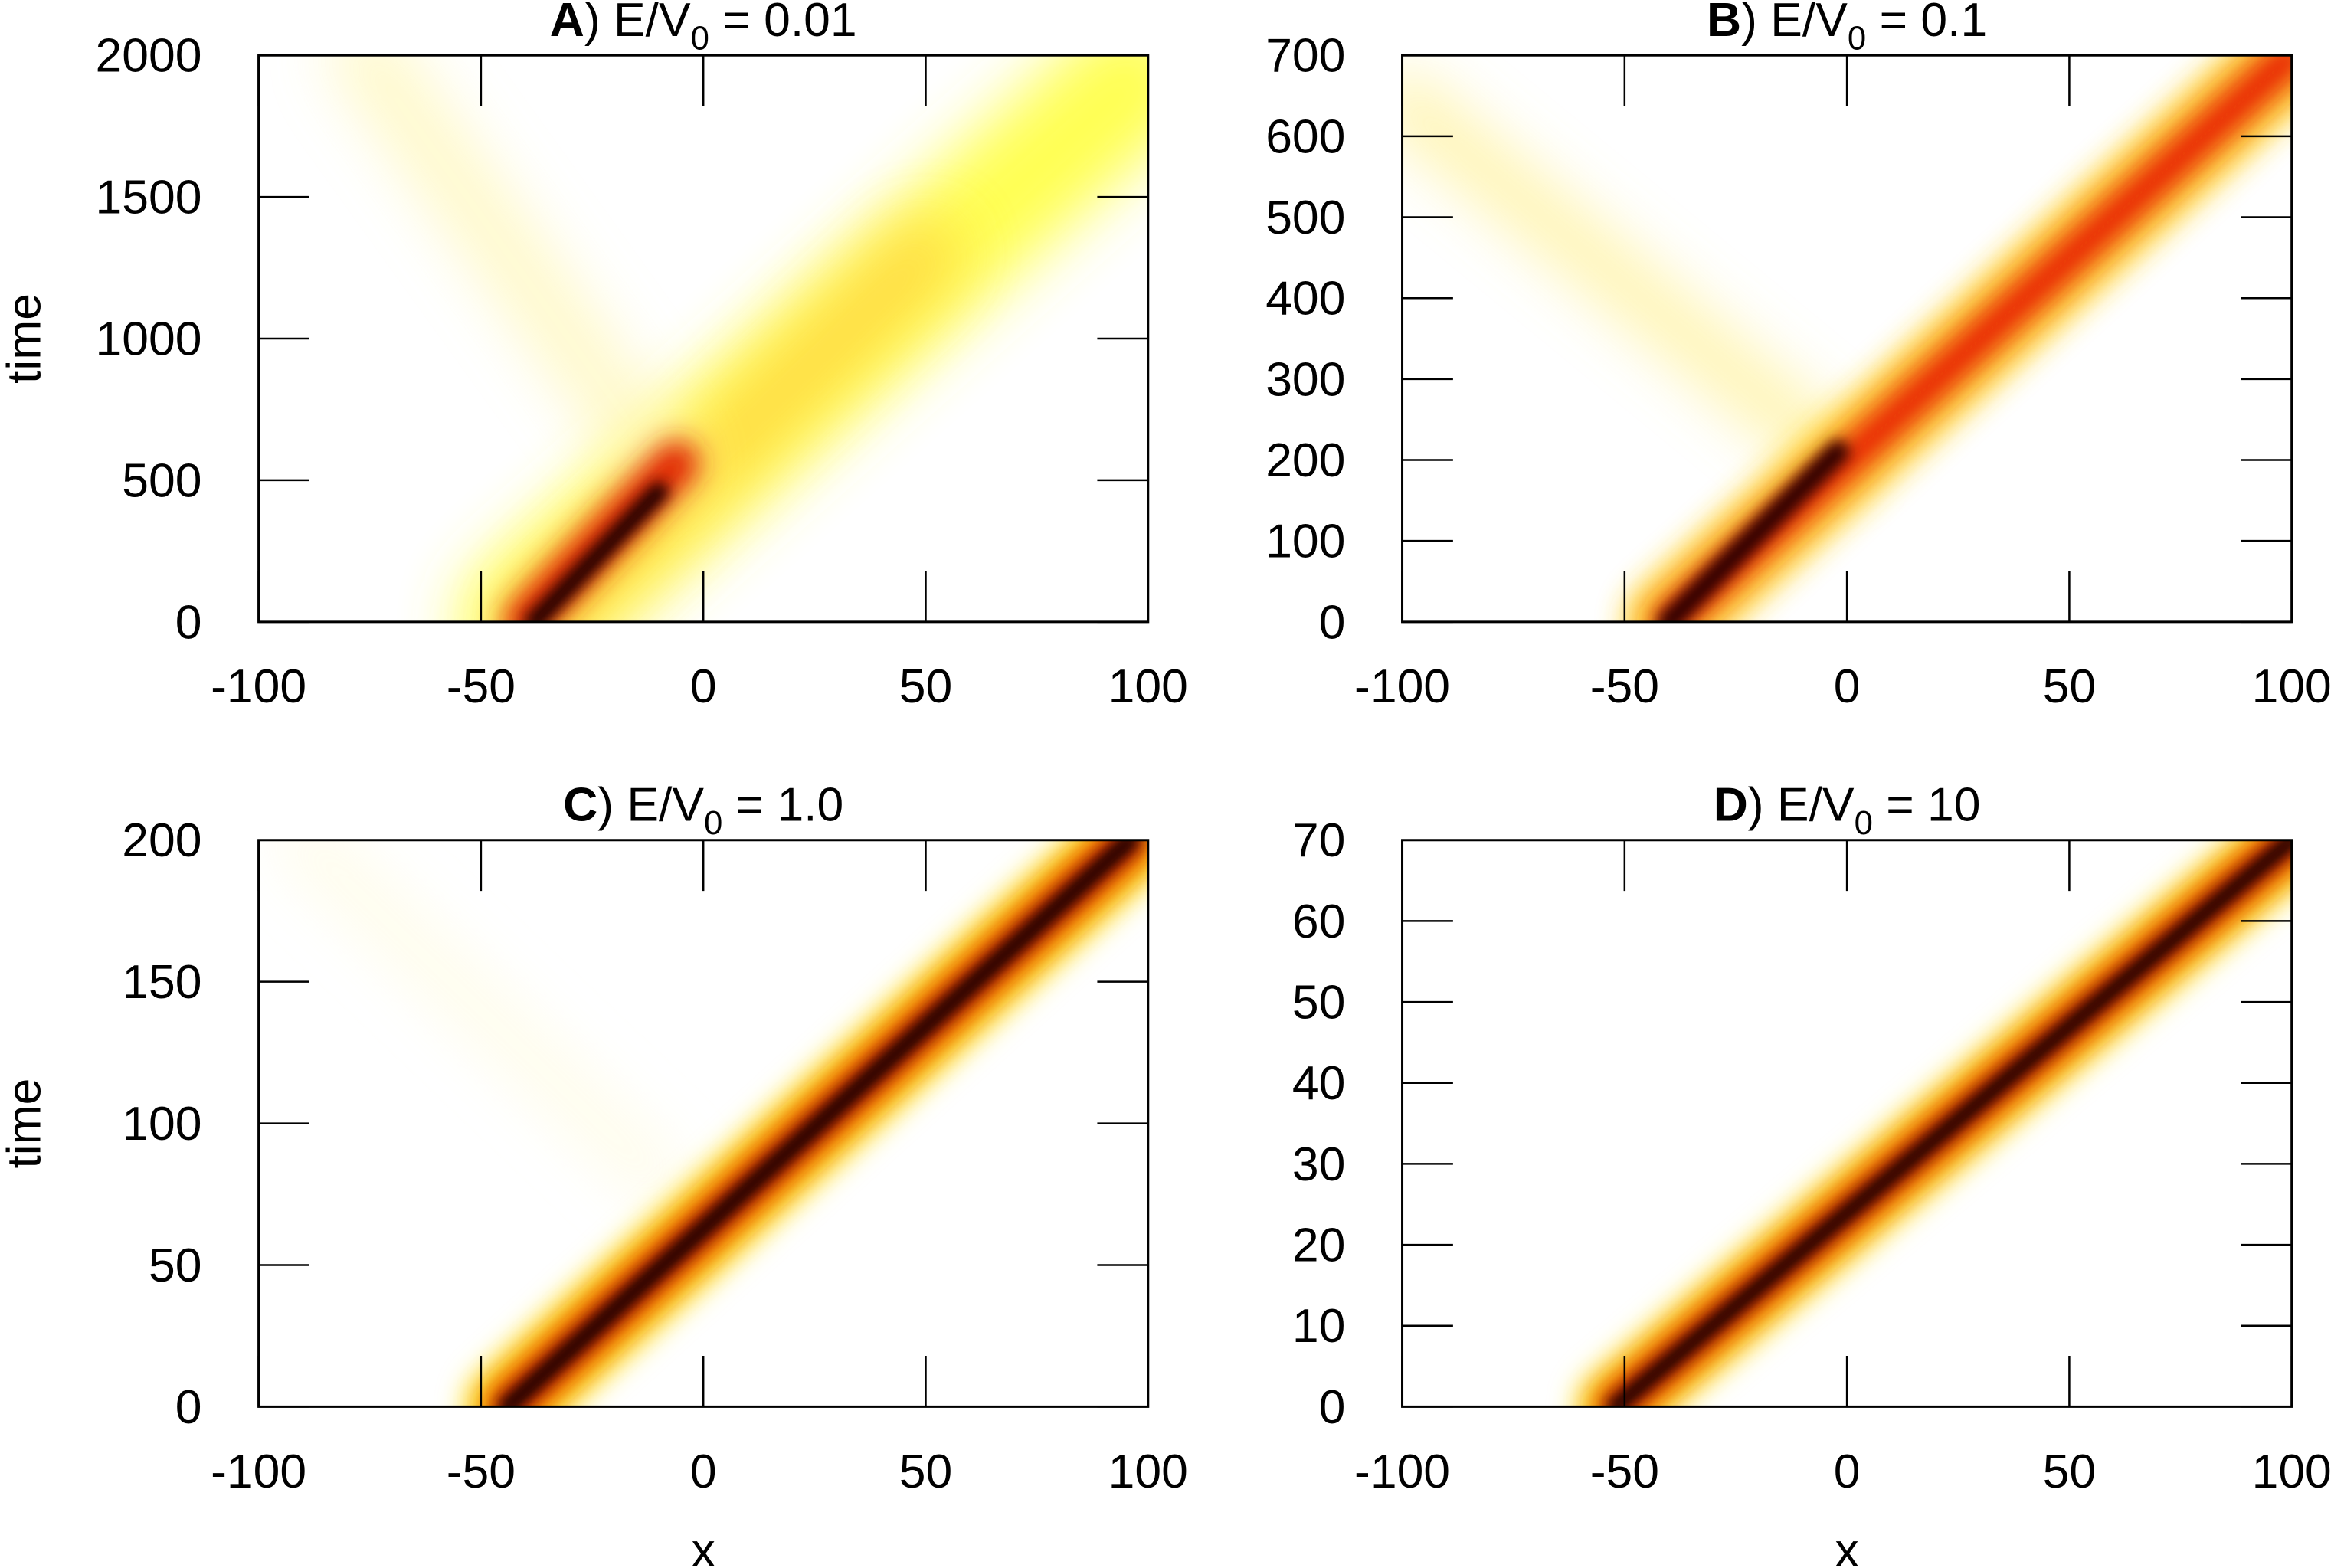 The height and width of the screenshot is (1568, 2344). Describe the element at coordinates (1305, 299) in the screenshot. I see `y-tick-label: 400` at that location.